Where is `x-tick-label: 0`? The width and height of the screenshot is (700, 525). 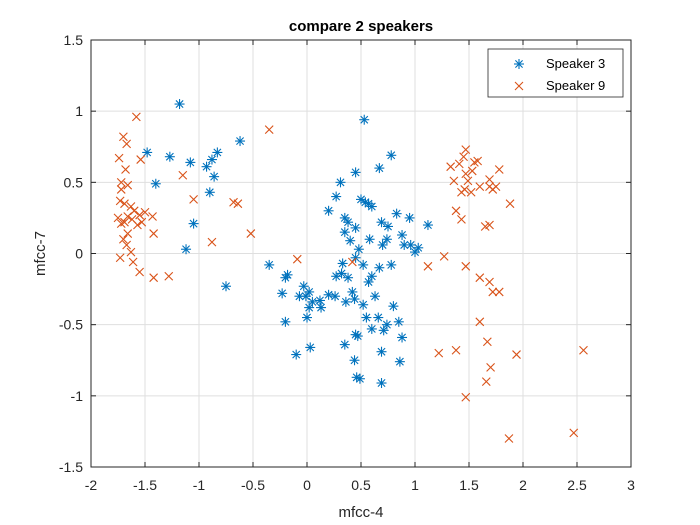
x-tick-label: 0 is located at coordinates (307, 485).